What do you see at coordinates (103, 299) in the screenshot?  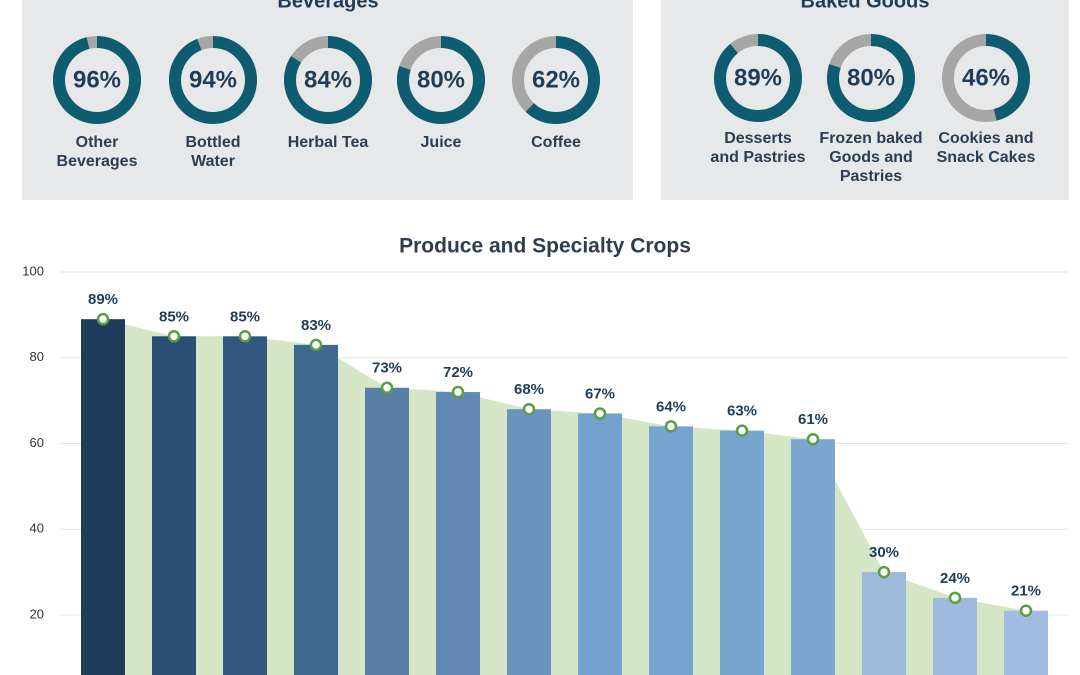 I see `value-label: 89%` at bounding box center [103, 299].